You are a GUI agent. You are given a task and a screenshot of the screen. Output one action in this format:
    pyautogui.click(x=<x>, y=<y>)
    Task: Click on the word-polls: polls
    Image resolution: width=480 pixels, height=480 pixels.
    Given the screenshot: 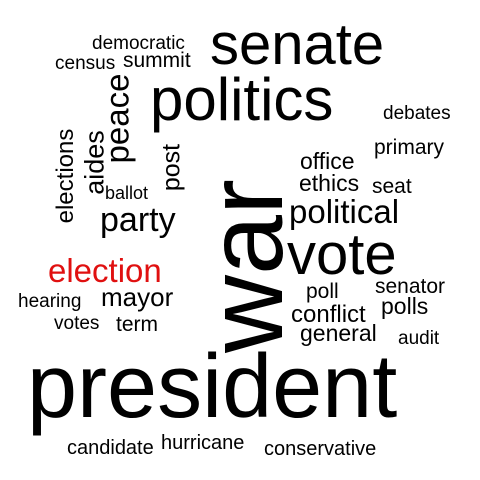 What is the action you would take?
    pyautogui.click(x=405, y=306)
    